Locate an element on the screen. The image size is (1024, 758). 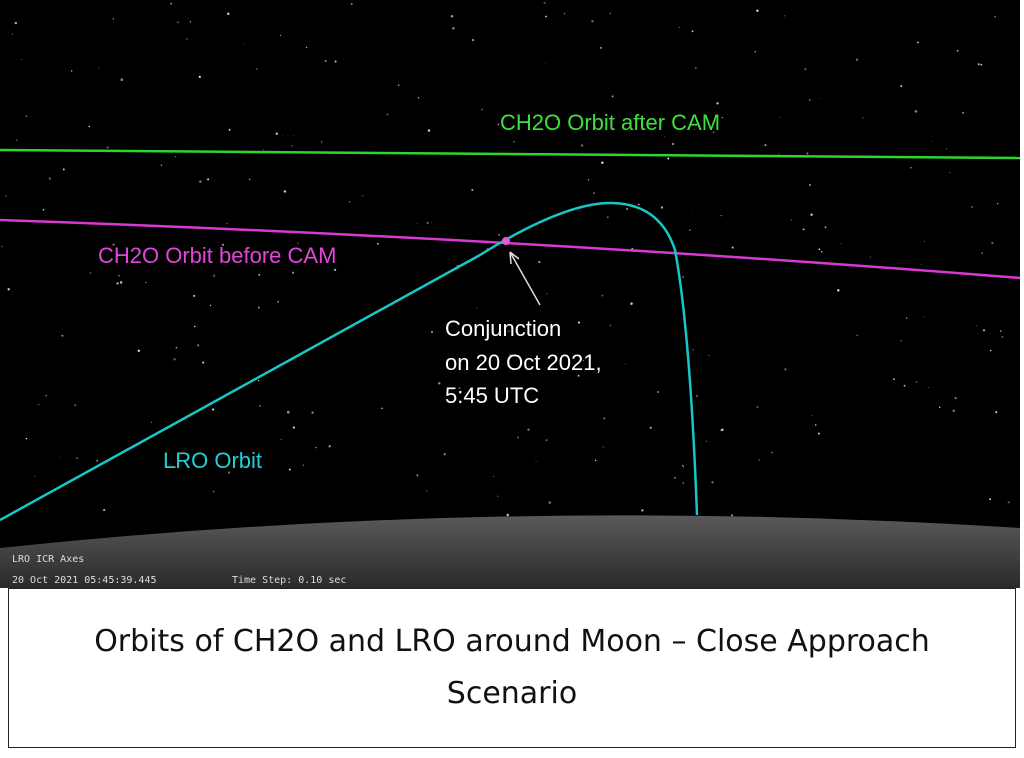
conjunction-point is located at coordinates (506, 241).